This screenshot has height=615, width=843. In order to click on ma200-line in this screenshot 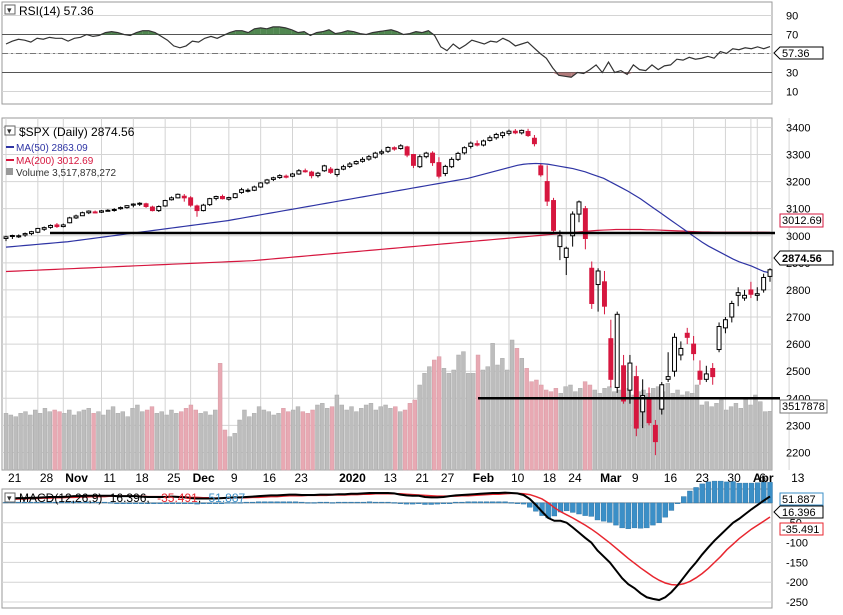, I will do `click(388, 250)`.